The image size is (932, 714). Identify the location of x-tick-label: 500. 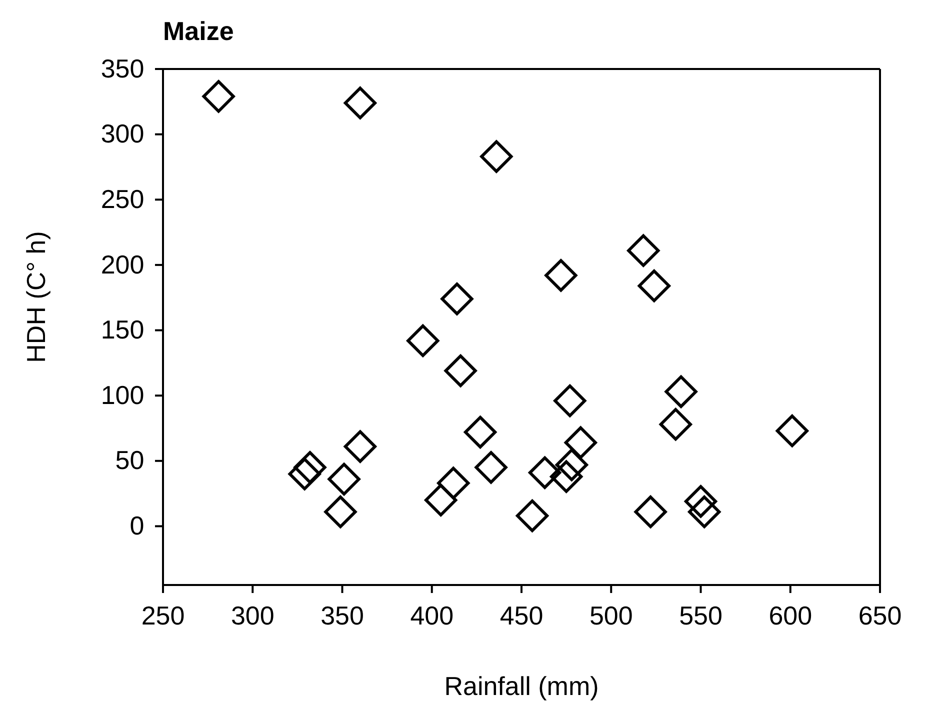
(611, 615).